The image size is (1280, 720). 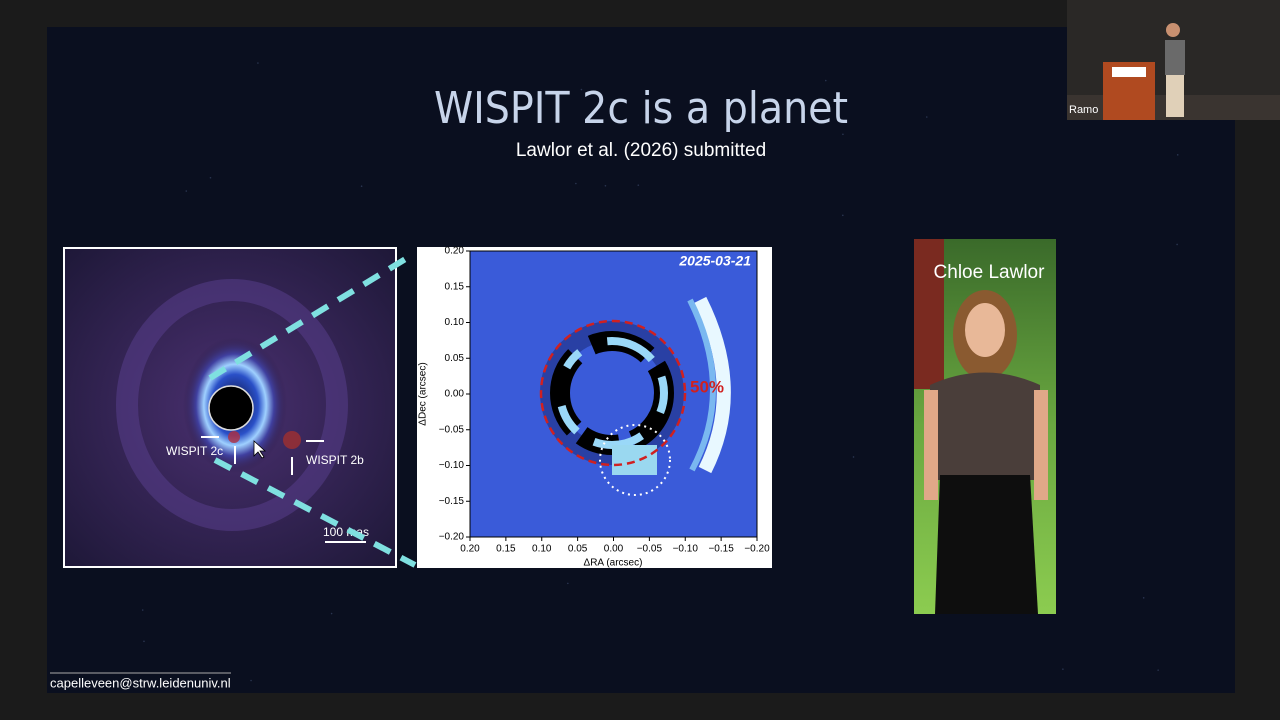 What do you see at coordinates (1173, 60) in the screenshot?
I see `camera-feed` at bounding box center [1173, 60].